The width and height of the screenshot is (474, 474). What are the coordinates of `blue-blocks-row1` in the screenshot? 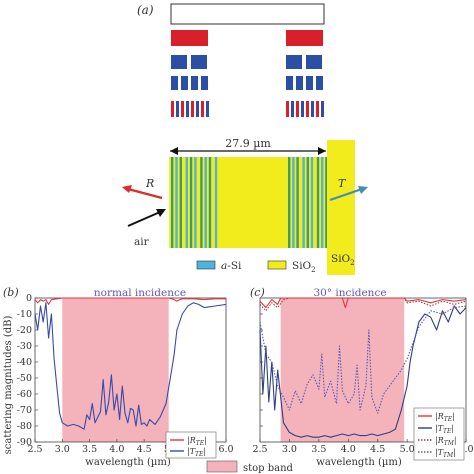 It's located at (246, 62).